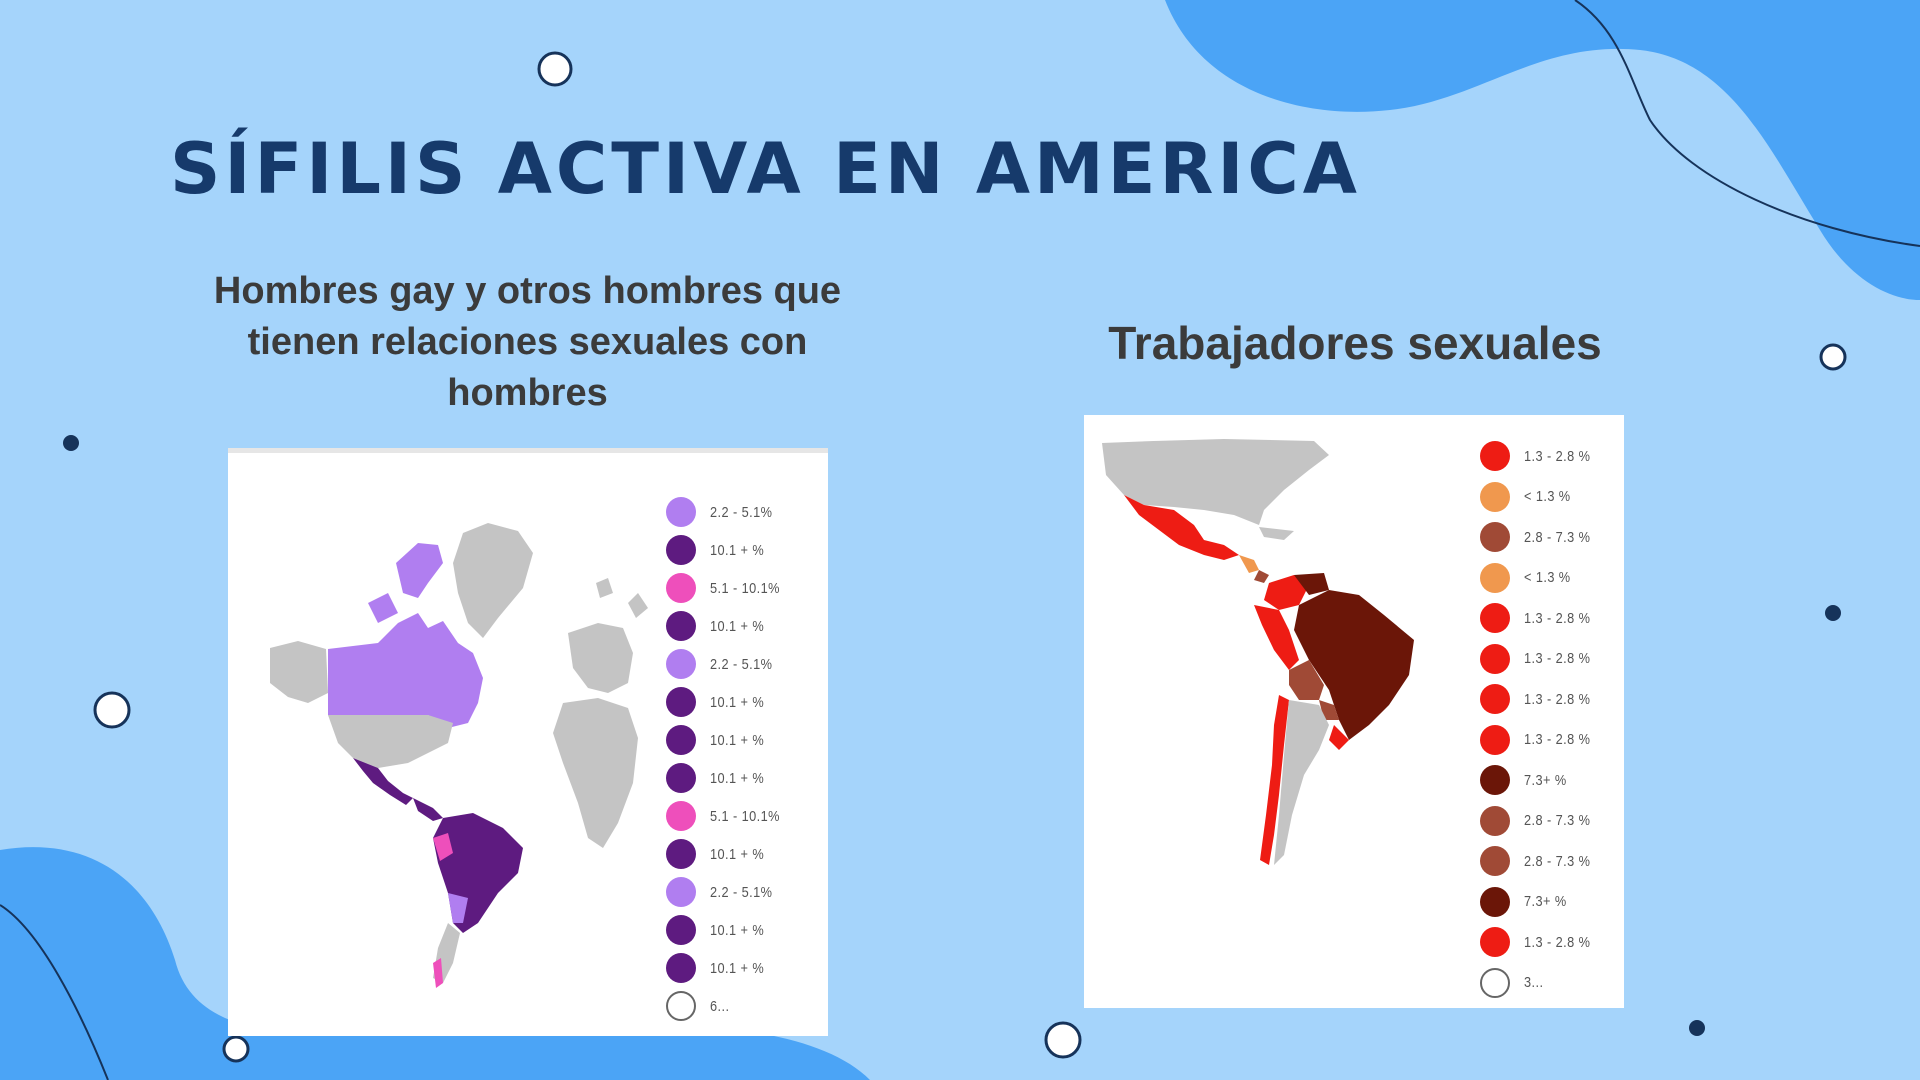 This screenshot has height=1080, width=1920. What do you see at coordinates (1258, 652) in the screenshot?
I see `americas-map-image` at bounding box center [1258, 652].